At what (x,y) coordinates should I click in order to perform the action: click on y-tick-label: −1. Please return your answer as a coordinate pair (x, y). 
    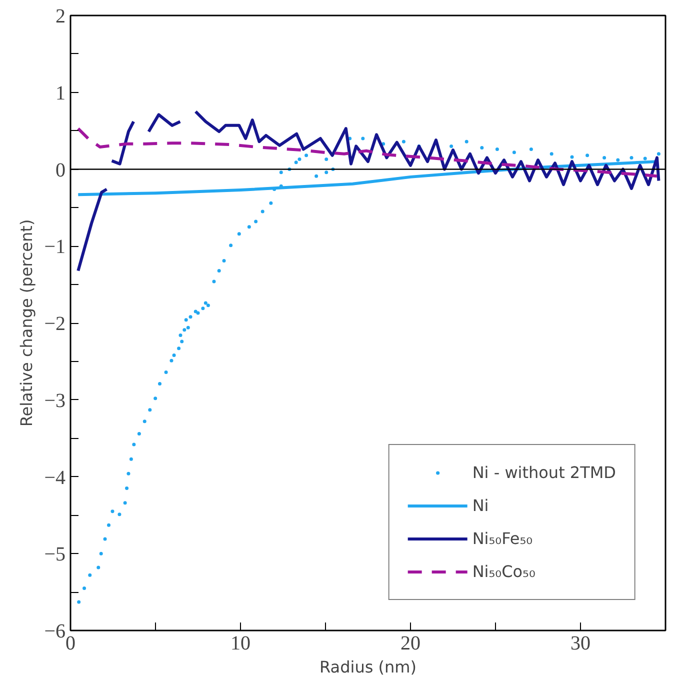
    Looking at the image, I should click on (55, 247).